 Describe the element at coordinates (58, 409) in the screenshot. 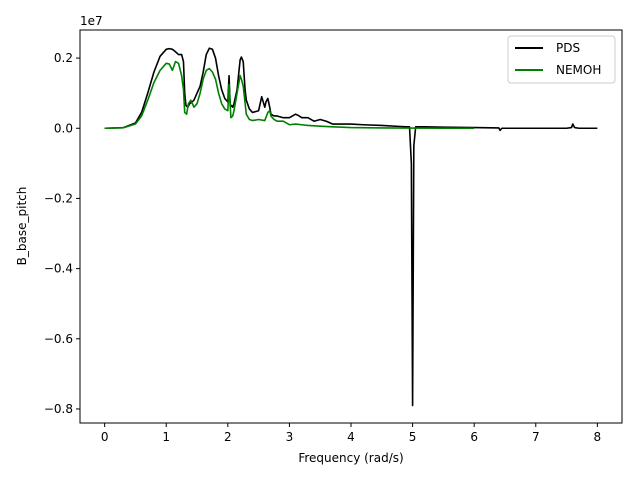

I see `y-tick-label: −0.8` at that location.